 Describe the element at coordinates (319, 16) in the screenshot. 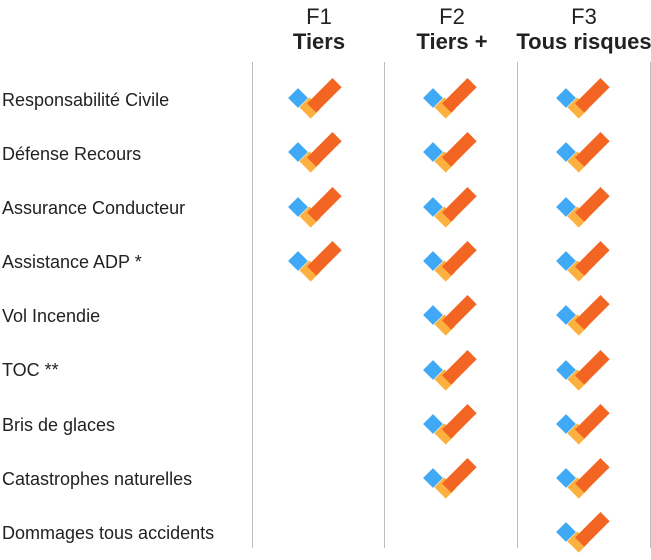

I see `formula-code: F1` at that location.